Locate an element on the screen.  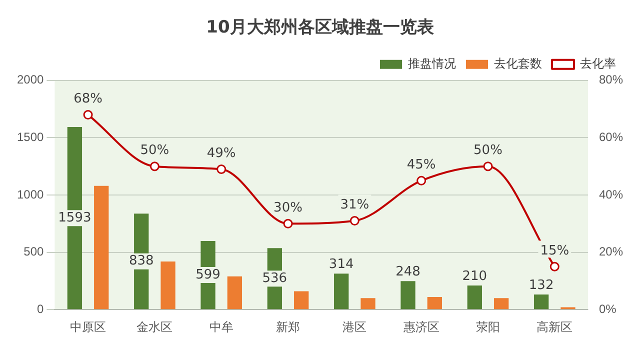
x-tick-label: 高新区 is located at coordinates (554, 327).